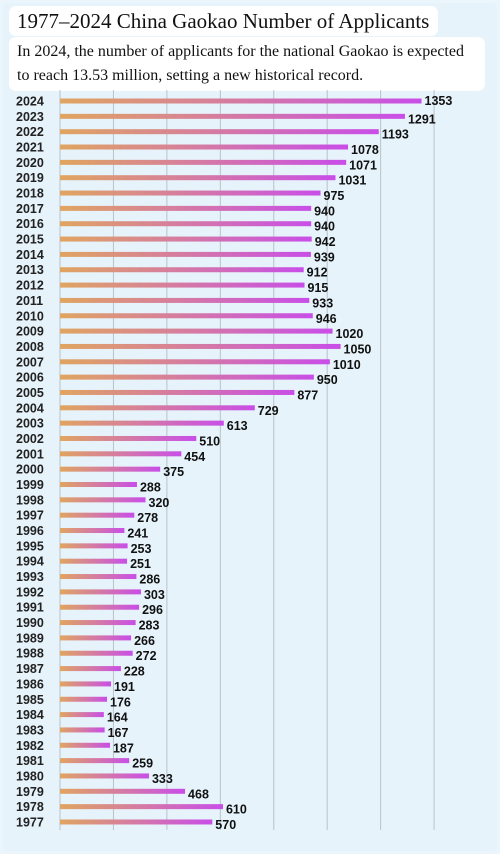 This screenshot has width=500, height=854. Describe the element at coordinates (149, 580) in the screenshot. I see `value-label: 286` at that location.